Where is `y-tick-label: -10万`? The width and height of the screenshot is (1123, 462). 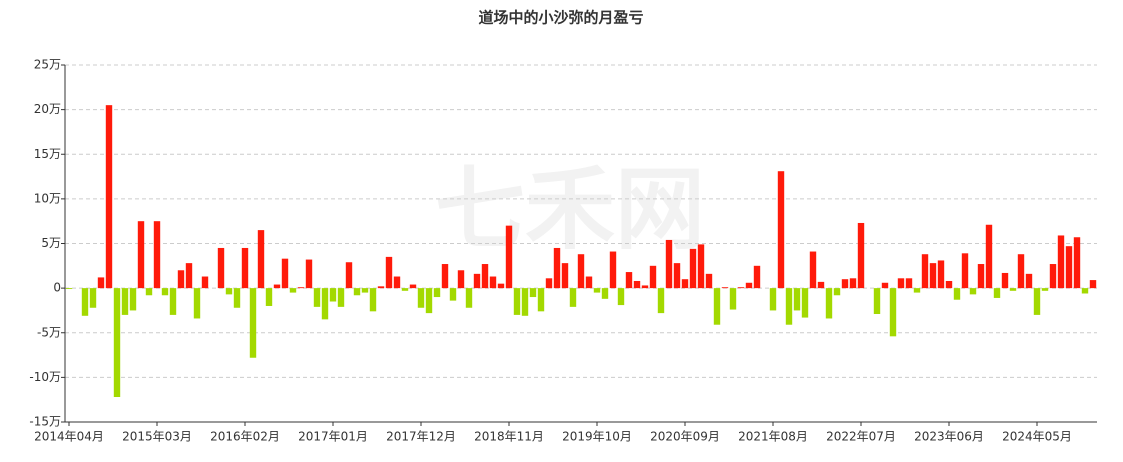
y-tick-label: -10万 is located at coordinates (45, 377).